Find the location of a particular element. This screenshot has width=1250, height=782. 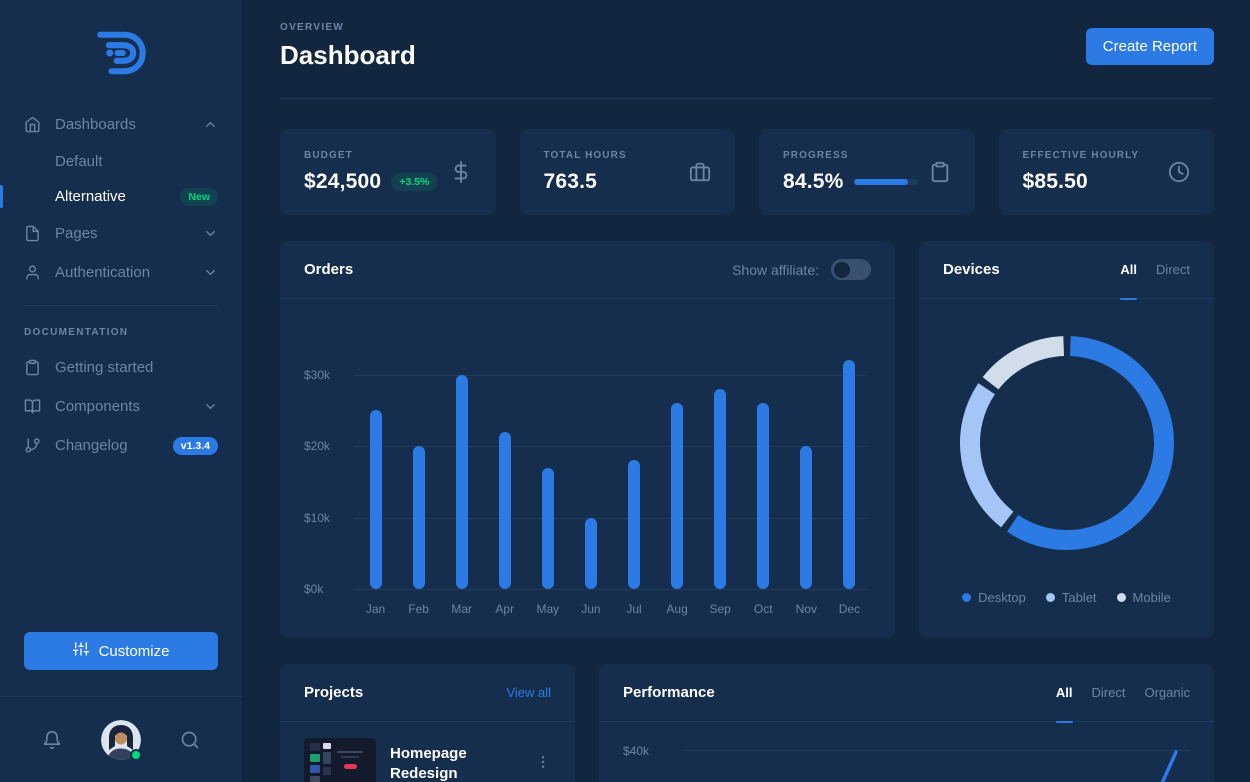

avatar is located at coordinates (121, 740).